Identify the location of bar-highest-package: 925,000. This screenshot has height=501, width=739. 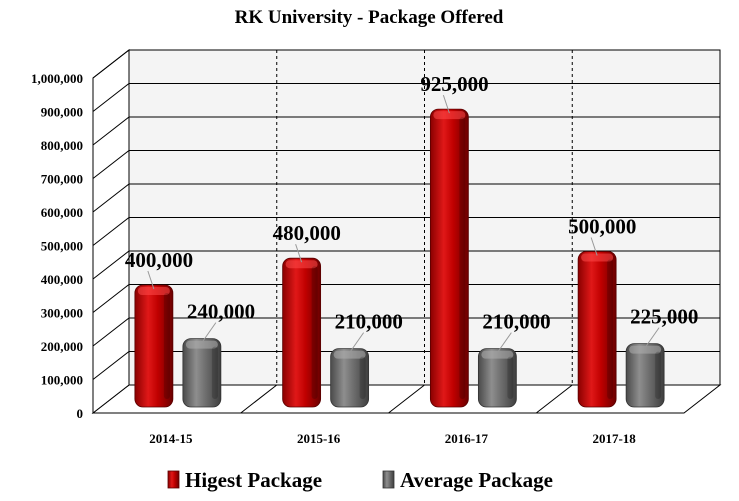
(454, 240).